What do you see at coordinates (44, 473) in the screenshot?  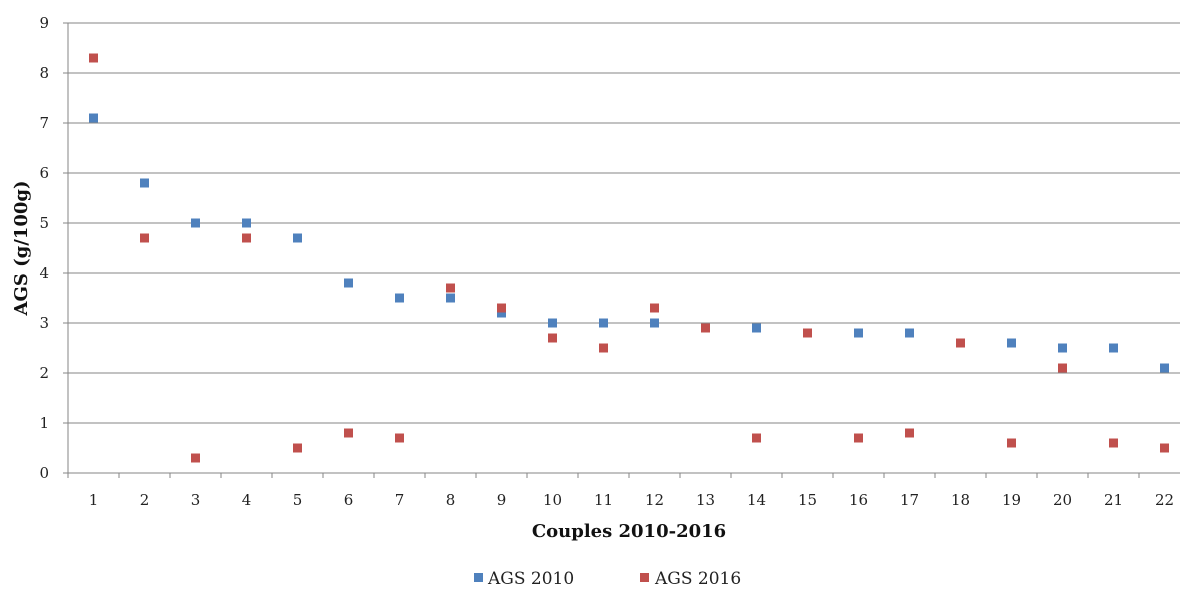 I see `y-tick-label-0: 0` at bounding box center [44, 473].